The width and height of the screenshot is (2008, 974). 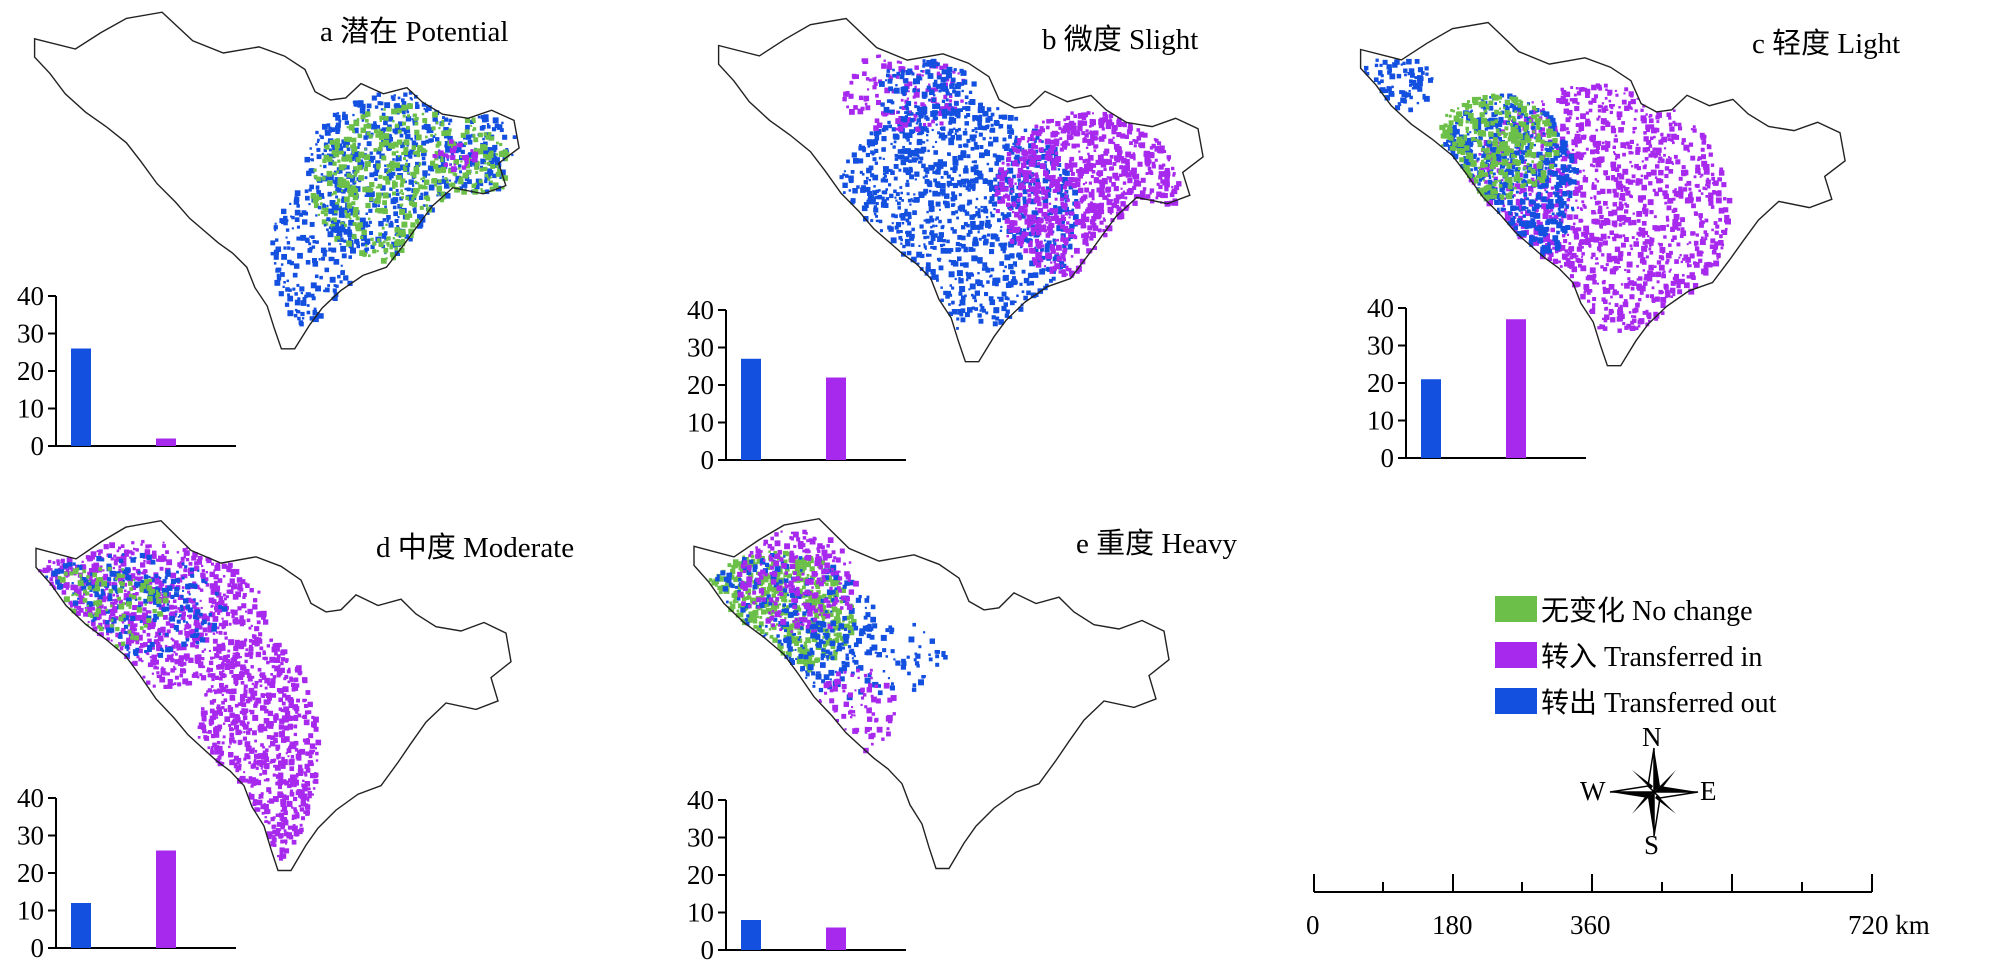 I want to click on scale-label-180: 180, so click(x=1452, y=925).